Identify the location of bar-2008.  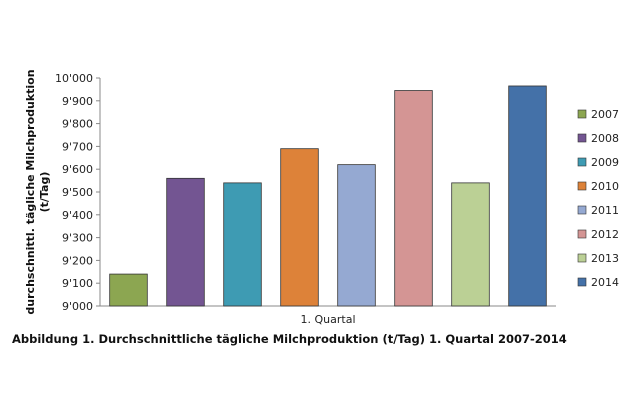
(185, 242).